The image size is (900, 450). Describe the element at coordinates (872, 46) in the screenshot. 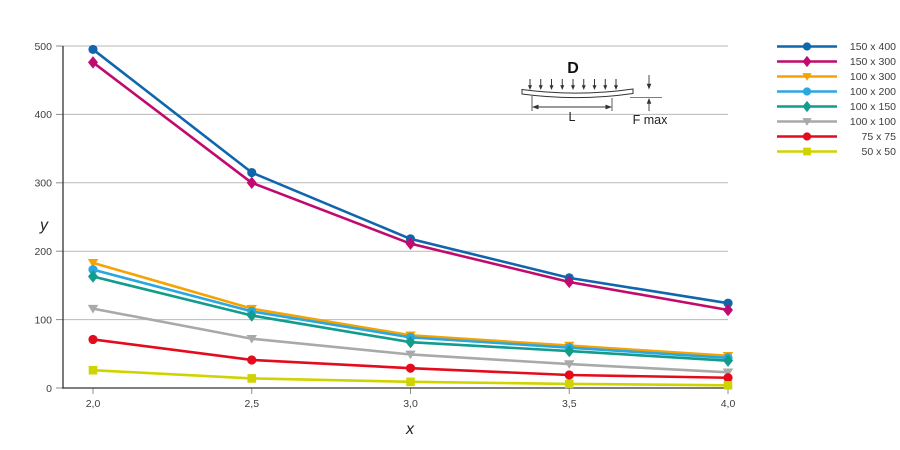

I see `legend-label: 150 x 400` at that location.